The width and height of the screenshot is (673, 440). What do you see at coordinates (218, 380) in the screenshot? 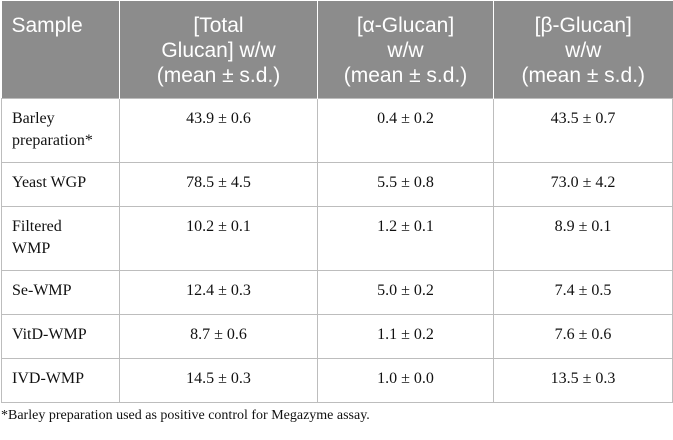
I see `total-glucan-cell: 14.5 ± 0.3` at bounding box center [218, 380].